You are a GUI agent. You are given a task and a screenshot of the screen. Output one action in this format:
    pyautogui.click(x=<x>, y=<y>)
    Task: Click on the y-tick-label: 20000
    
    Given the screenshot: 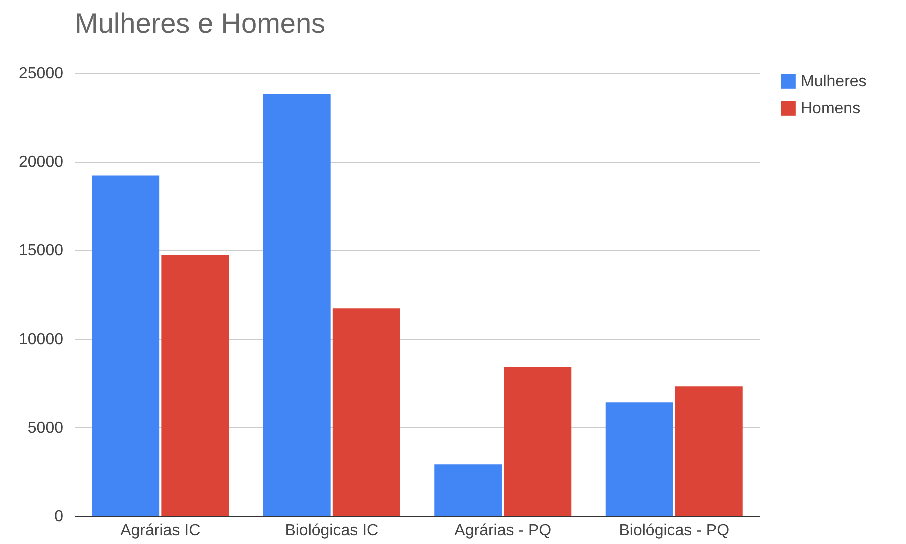 What is the action you would take?
    pyautogui.click(x=41, y=163)
    